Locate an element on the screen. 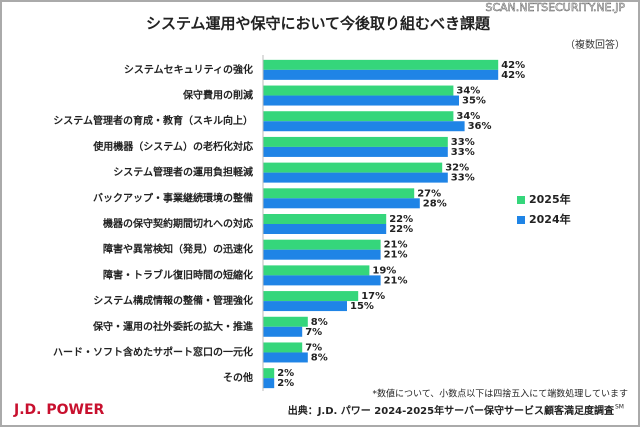 The width and height of the screenshot is (640, 427). category-label: システム構成情報の整備・管理強化 is located at coordinates (173, 300).